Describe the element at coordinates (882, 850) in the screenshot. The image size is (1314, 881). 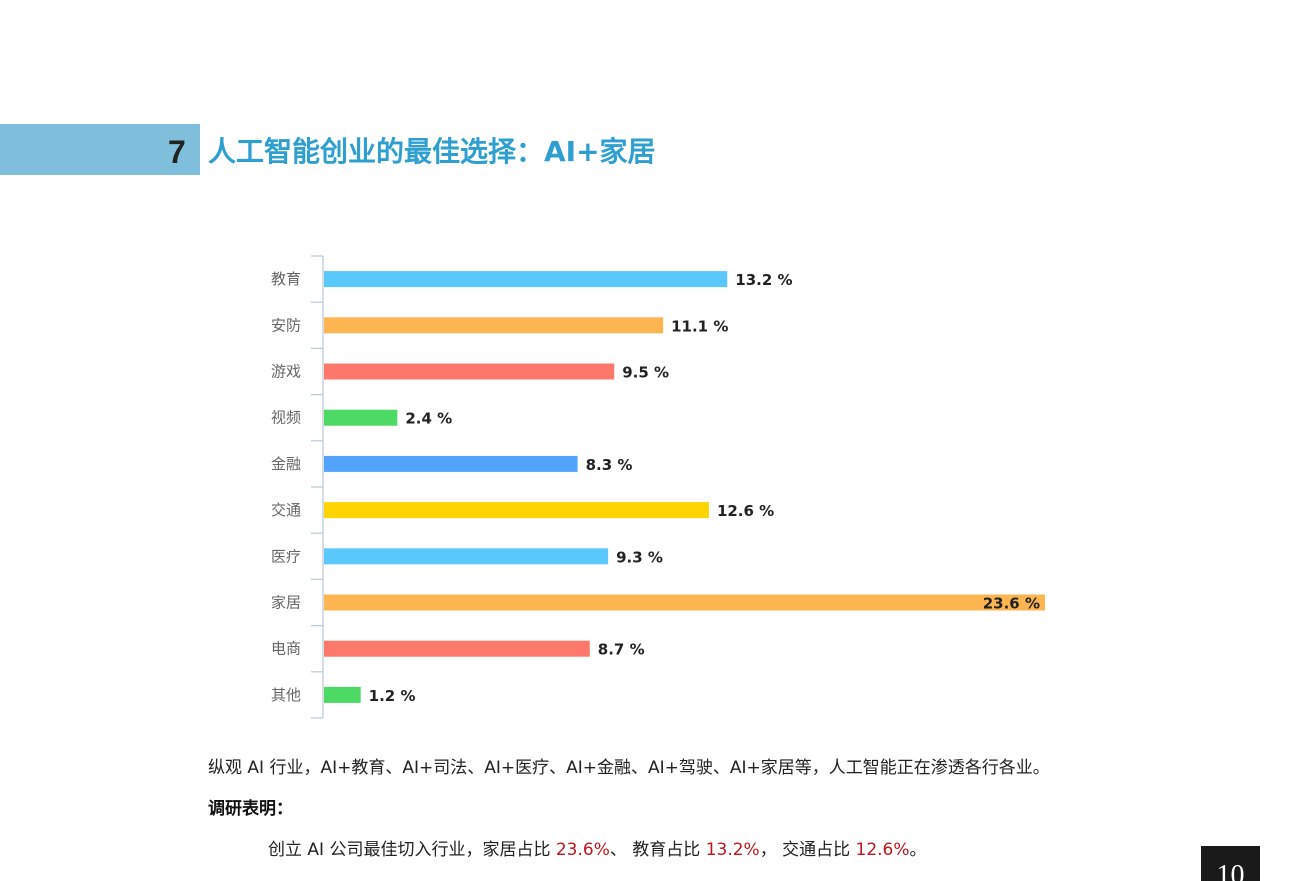
I see `traffic-percentage: 12.6%` at that location.